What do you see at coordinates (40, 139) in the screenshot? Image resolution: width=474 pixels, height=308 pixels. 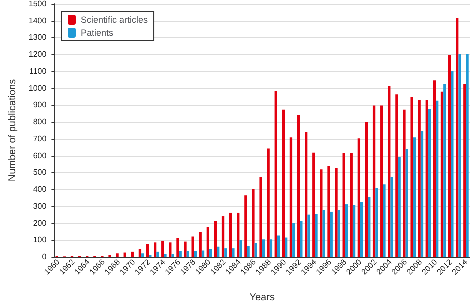 I see `y-tick-label: 700` at bounding box center [40, 139].